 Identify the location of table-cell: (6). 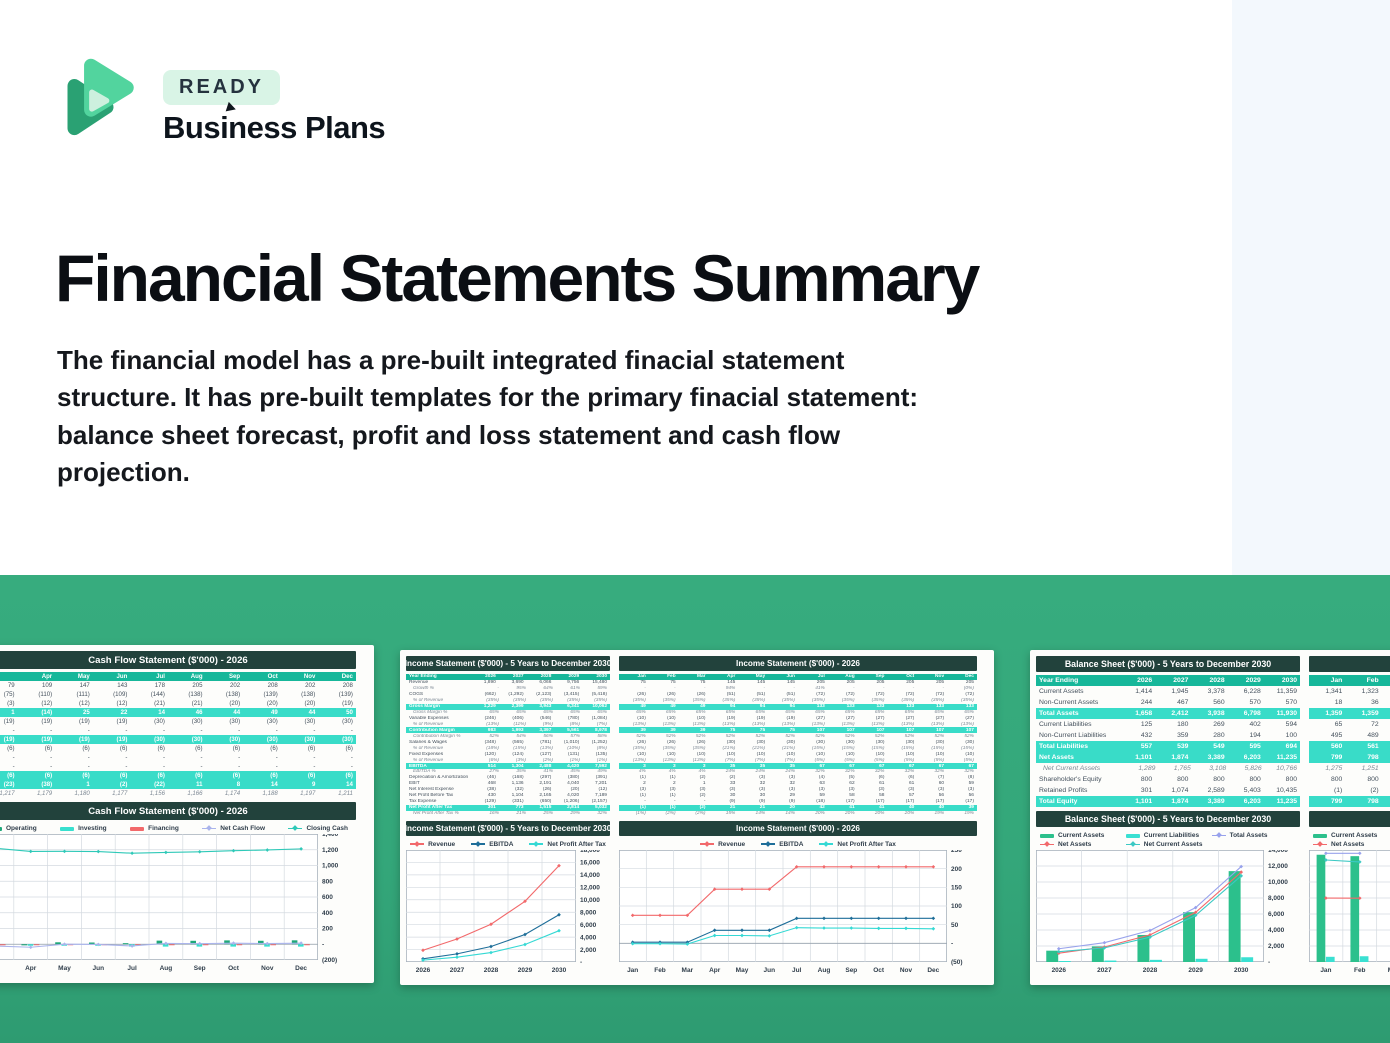
(236, 775).